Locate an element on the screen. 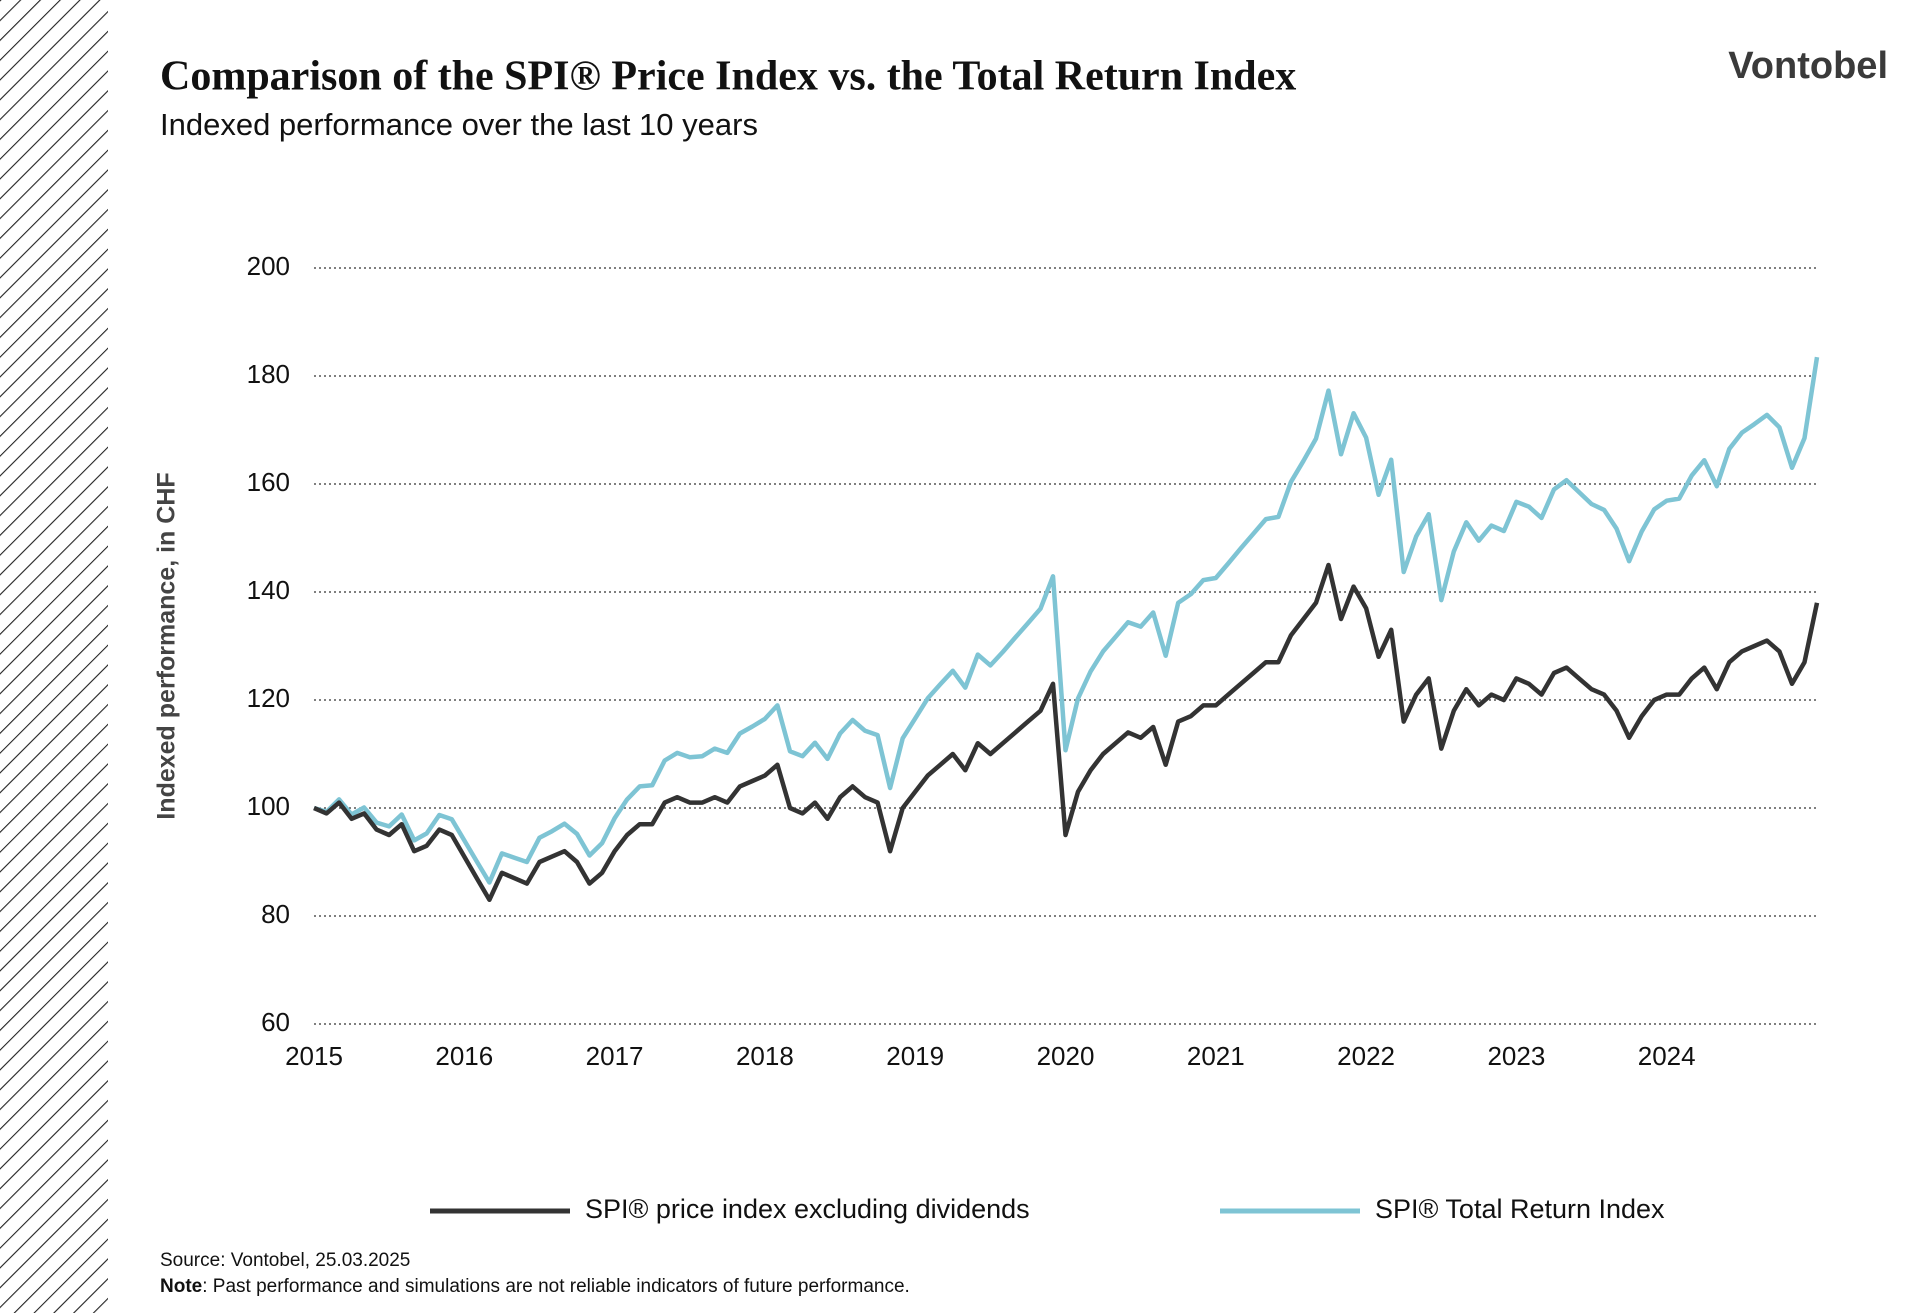 This screenshot has height=1313, width=1920. x-tick-label: 2023 is located at coordinates (1516, 1056).